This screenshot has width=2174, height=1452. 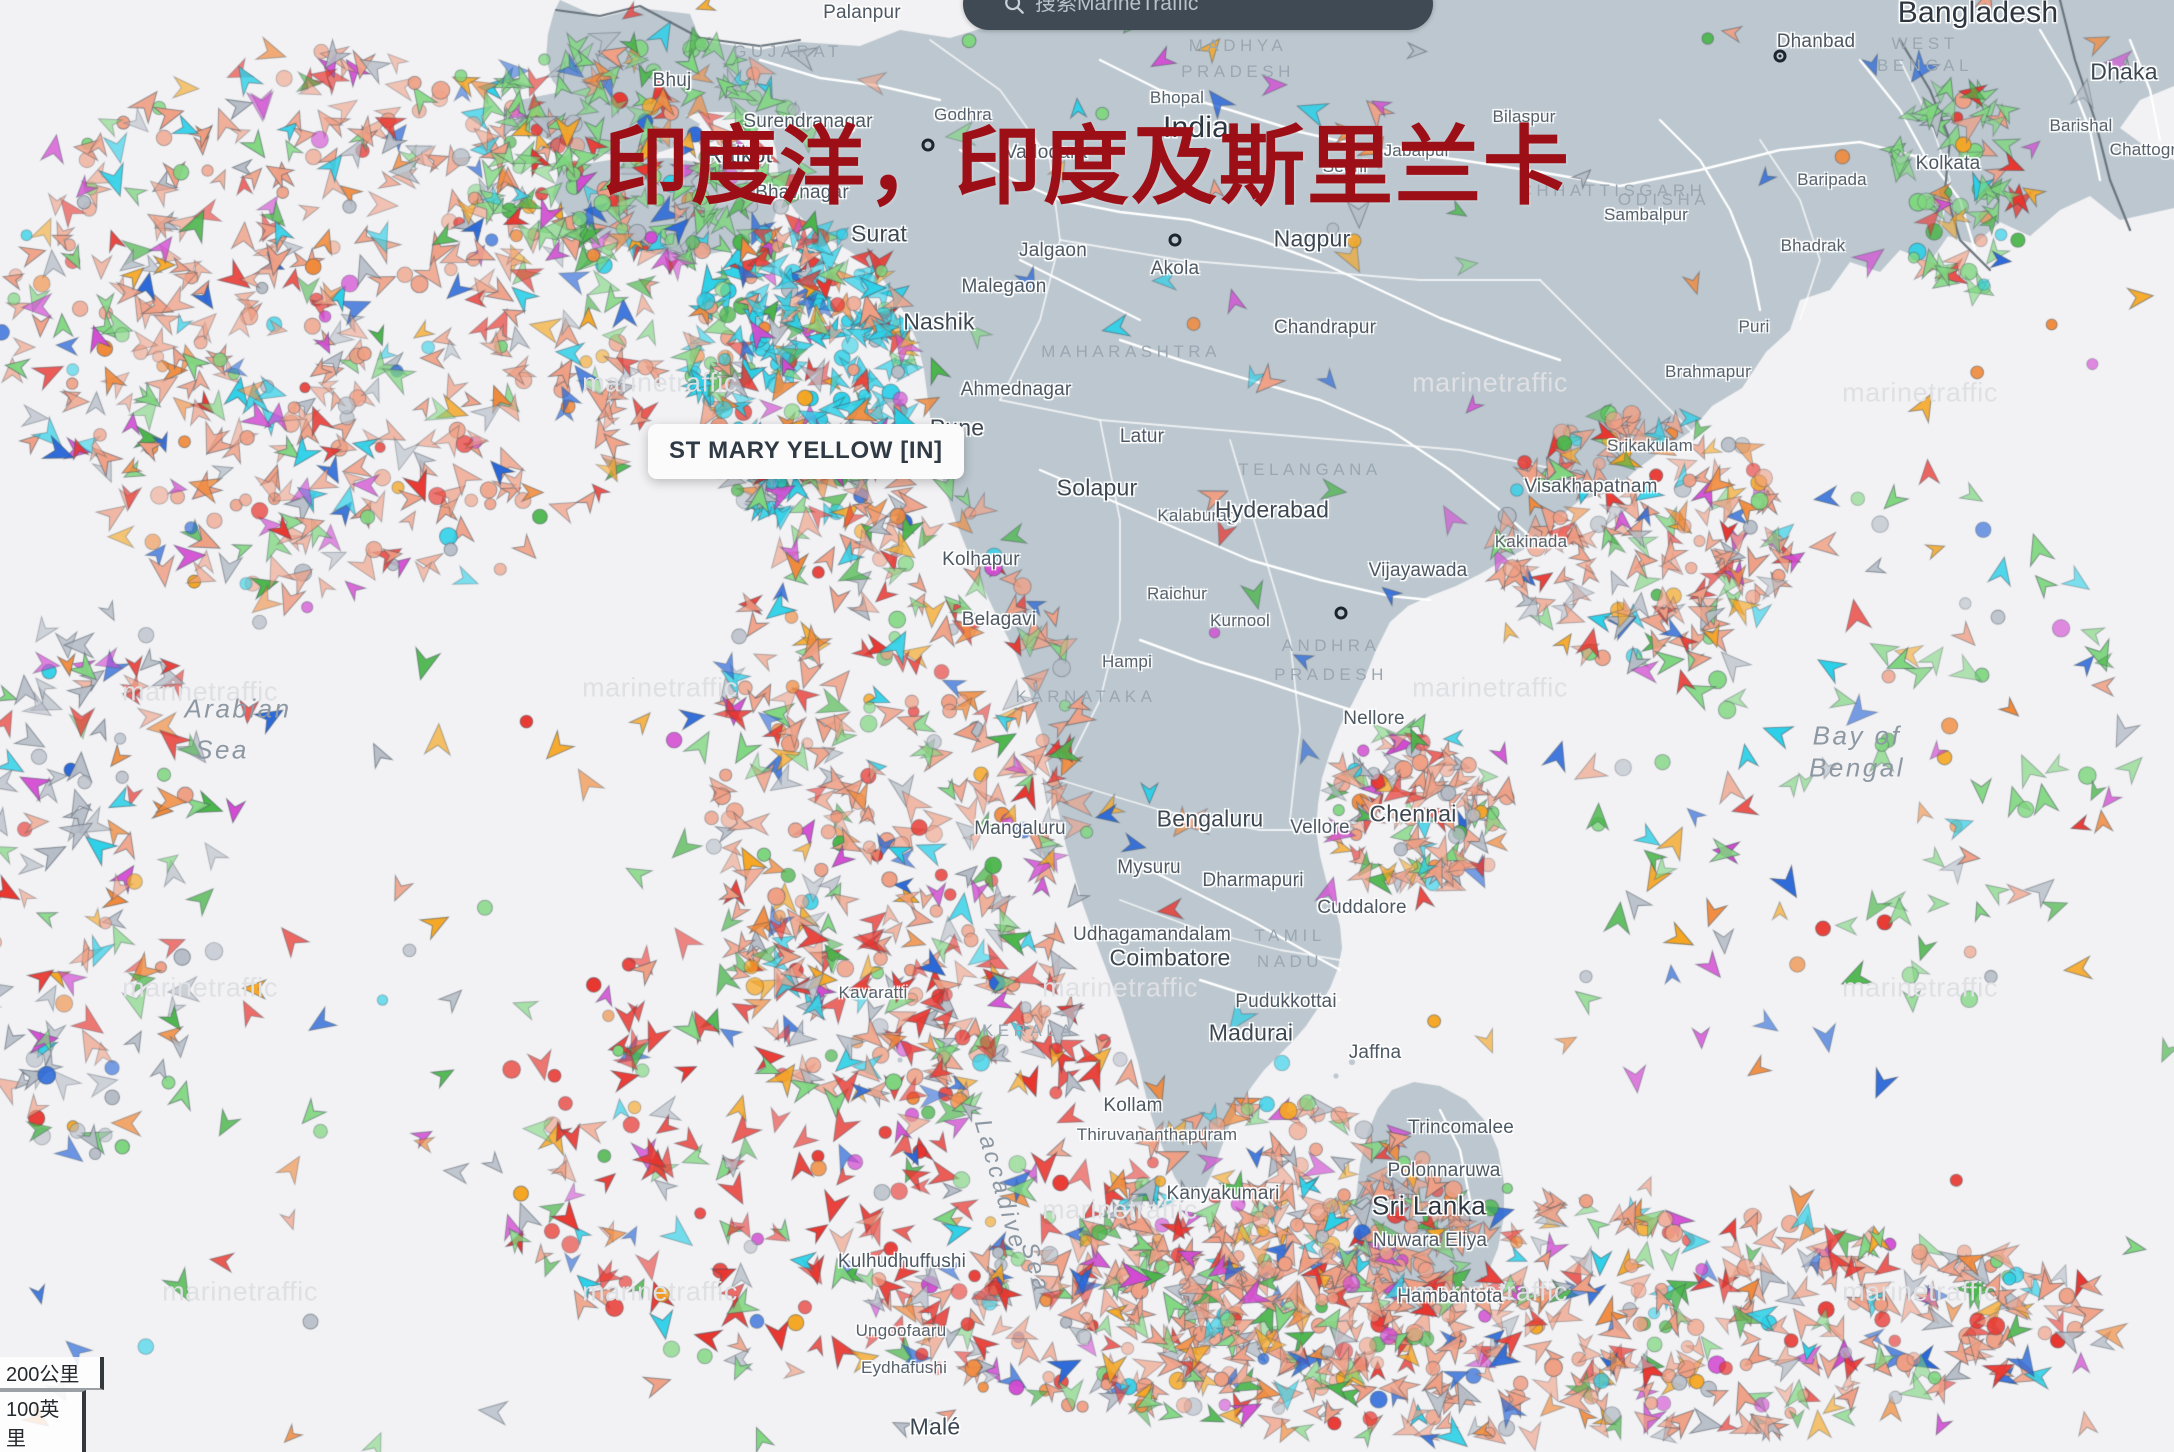 What do you see at coordinates (52, 1373) in the screenshot?
I see `scale-bar-metric: 200公里` at bounding box center [52, 1373].